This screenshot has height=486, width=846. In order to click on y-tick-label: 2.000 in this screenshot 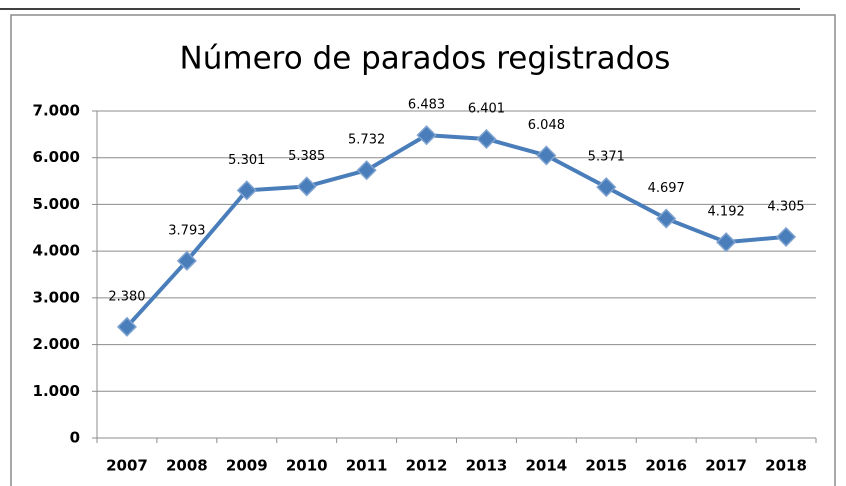, I will do `click(56, 344)`.